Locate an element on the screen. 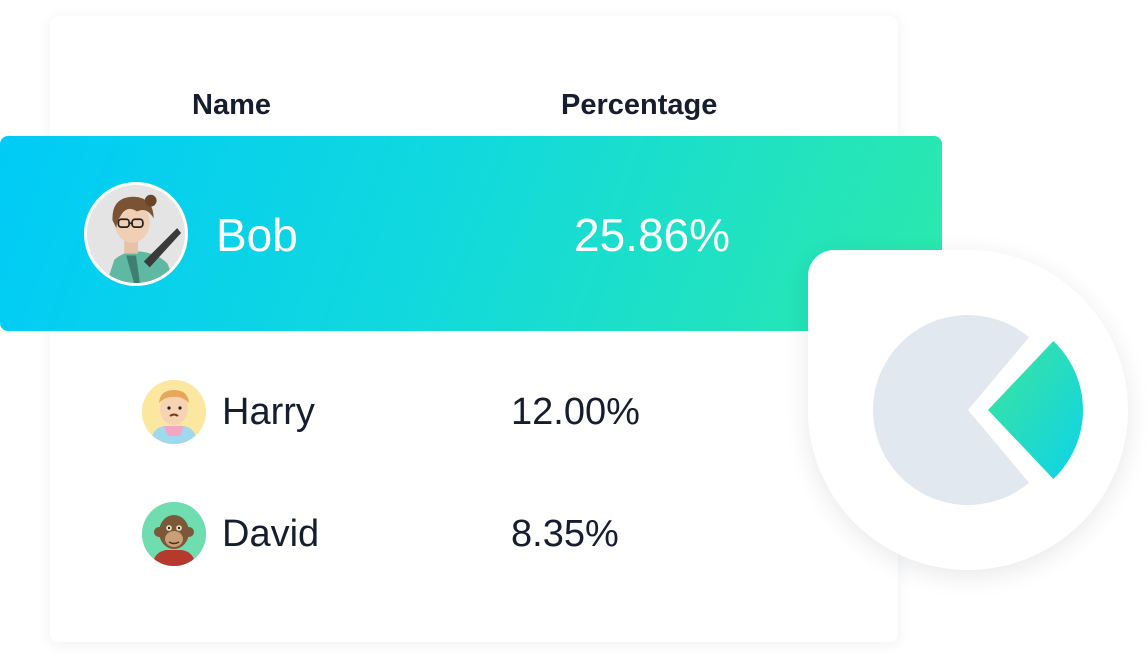 Image resolution: width=1148 pixels, height=666 pixels. bob-avatar is located at coordinates (136, 234).